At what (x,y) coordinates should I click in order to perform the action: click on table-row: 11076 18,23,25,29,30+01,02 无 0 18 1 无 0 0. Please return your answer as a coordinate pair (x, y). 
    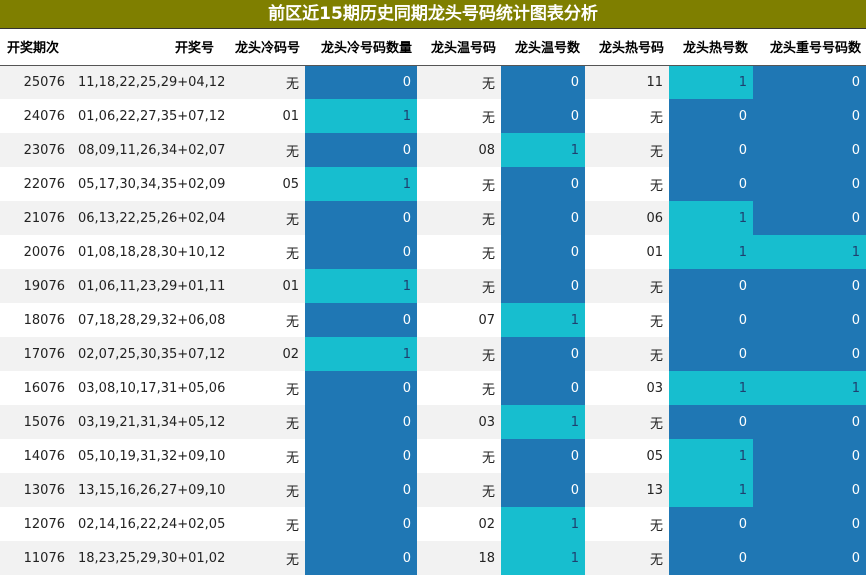
    Looking at the image, I should click on (433, 558).